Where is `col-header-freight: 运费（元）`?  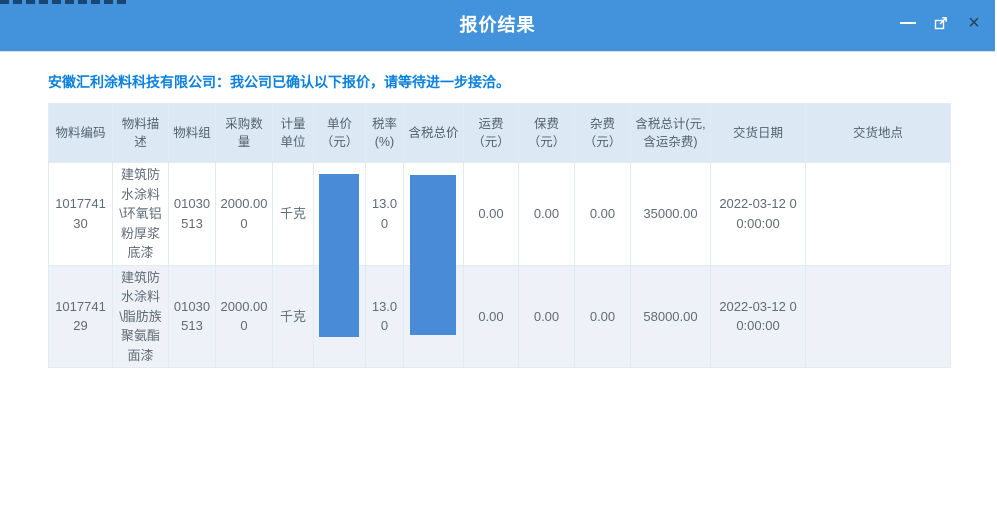 col-header-freight: 运费（元） is located at coordinates (491, 133).